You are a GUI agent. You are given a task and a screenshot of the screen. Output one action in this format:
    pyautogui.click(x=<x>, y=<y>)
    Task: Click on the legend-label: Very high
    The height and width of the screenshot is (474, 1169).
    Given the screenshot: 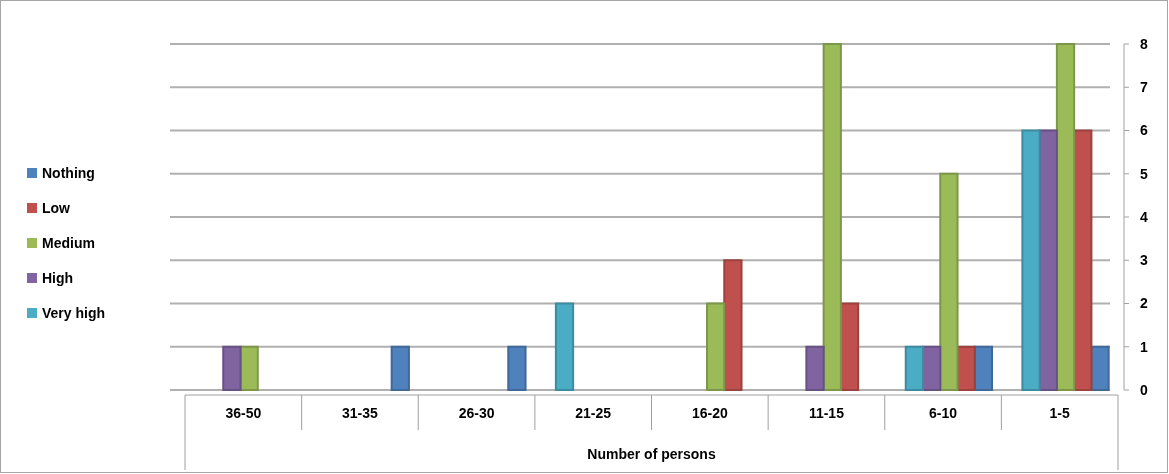 What is the action you would take?
    pyautogui.click(x=74, y=312)
    